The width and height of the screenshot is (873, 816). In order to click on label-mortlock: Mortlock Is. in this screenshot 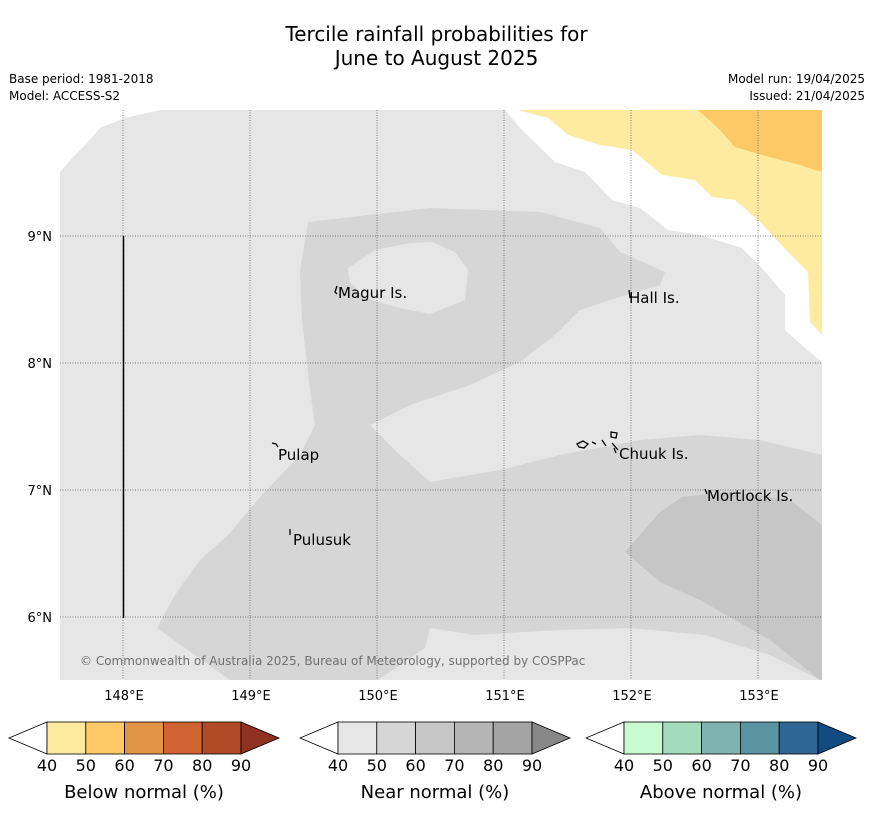, I will do `click(750, 496)`.